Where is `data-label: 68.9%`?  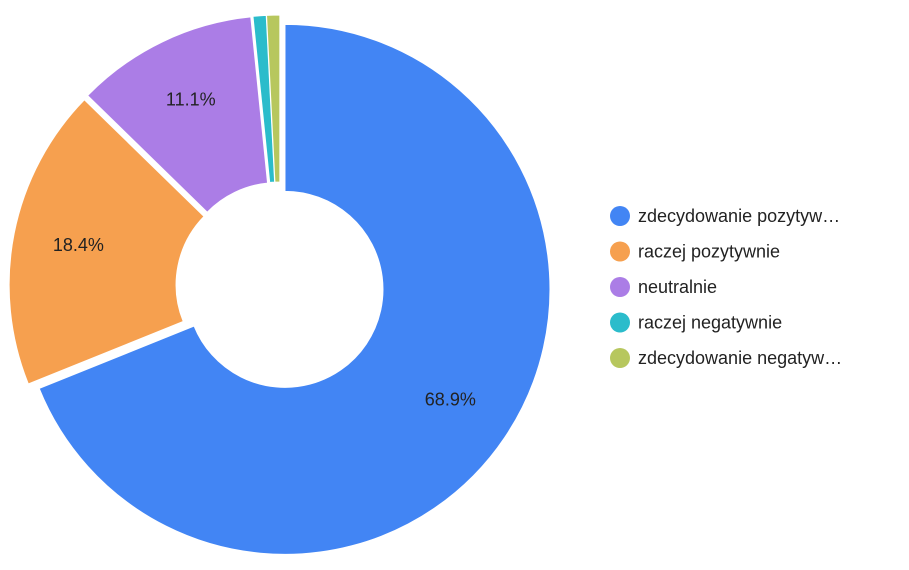
data-label: 68.9% is located at coordinates (450, 400).